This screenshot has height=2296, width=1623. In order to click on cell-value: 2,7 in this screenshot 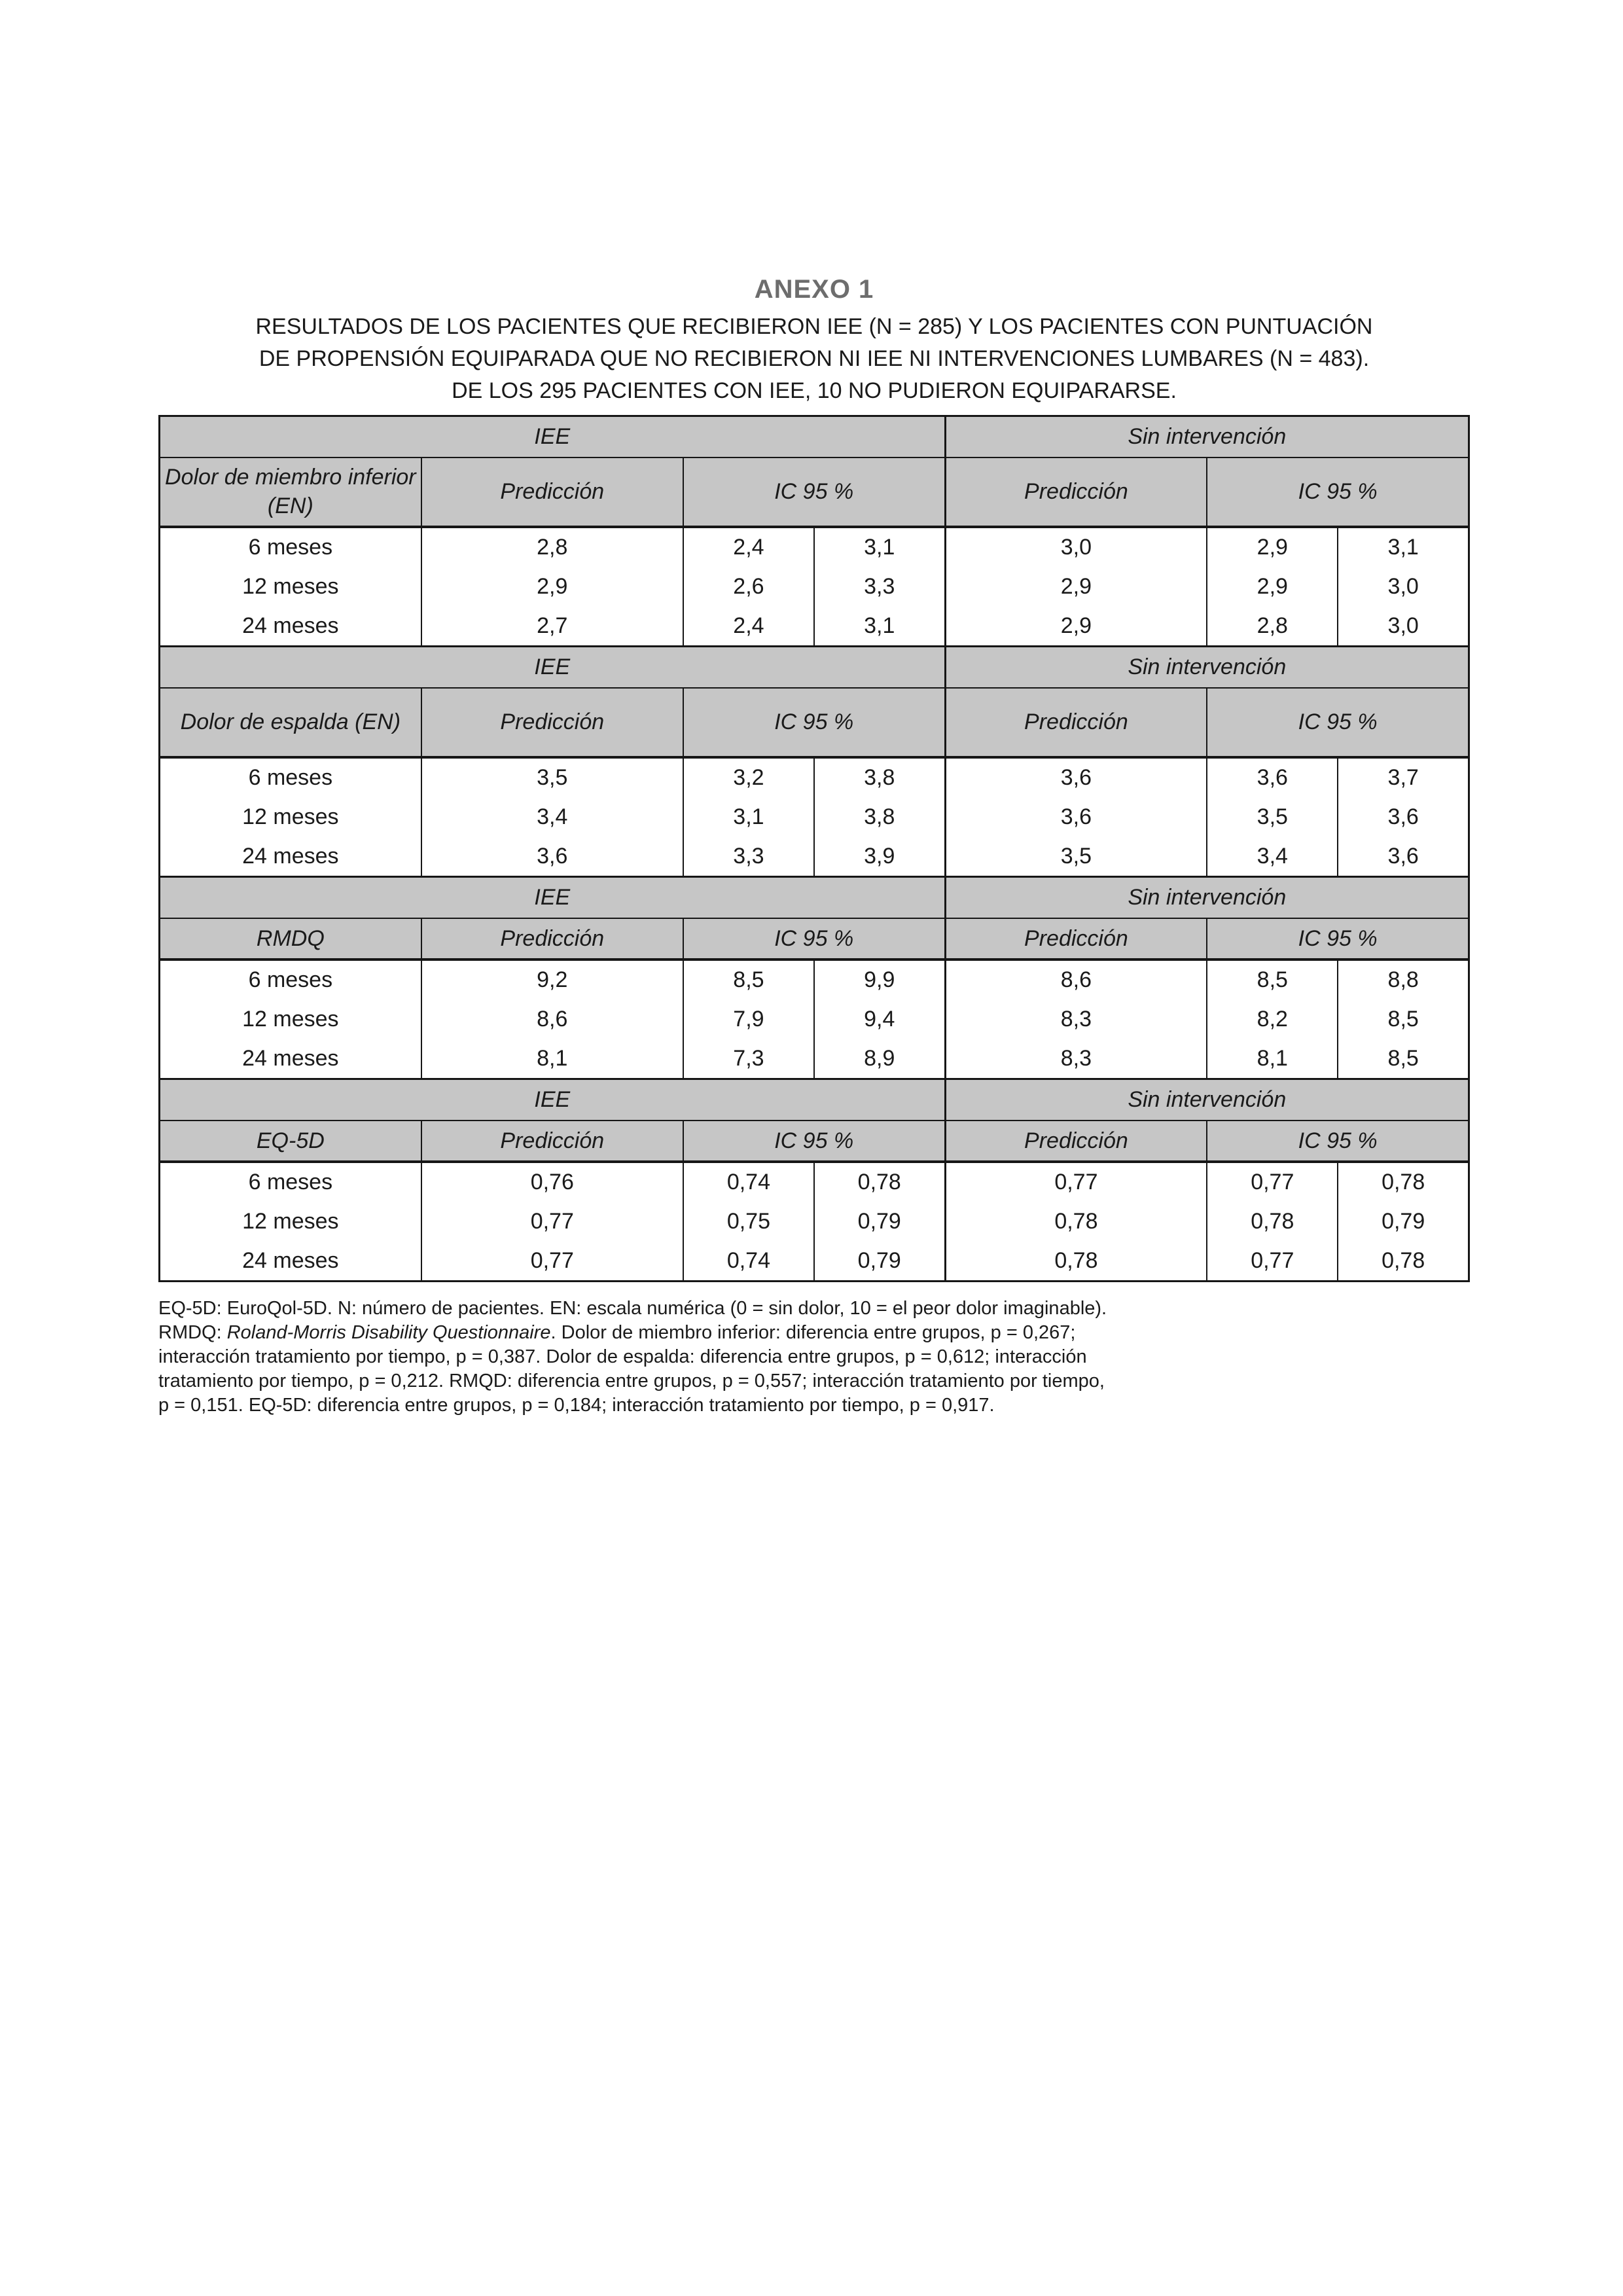, I will do `click(551, 626)`.